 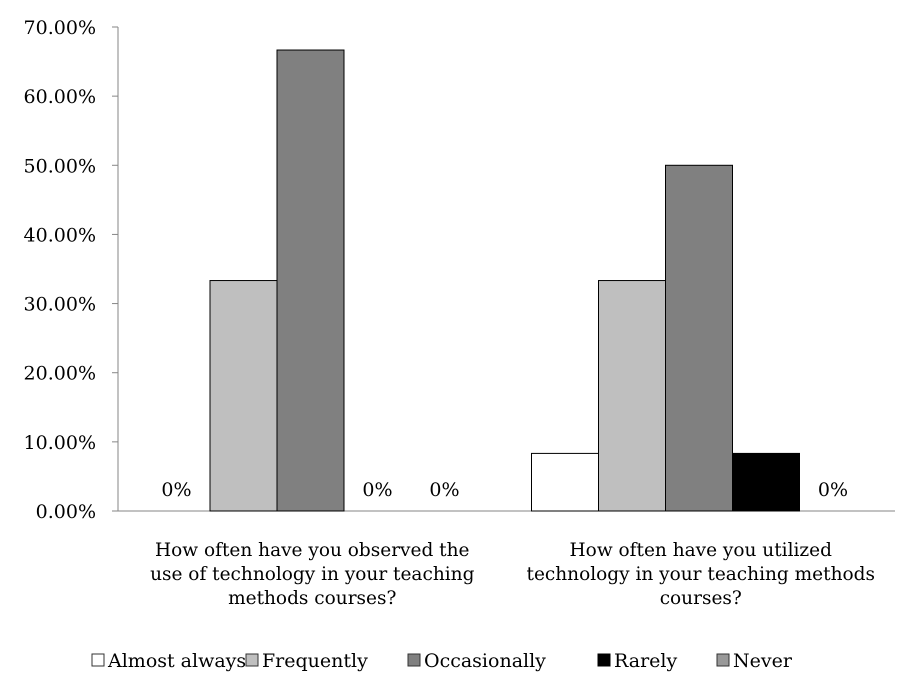 I want to click on legend-label: Occasionally, so click(x=485, y=661).